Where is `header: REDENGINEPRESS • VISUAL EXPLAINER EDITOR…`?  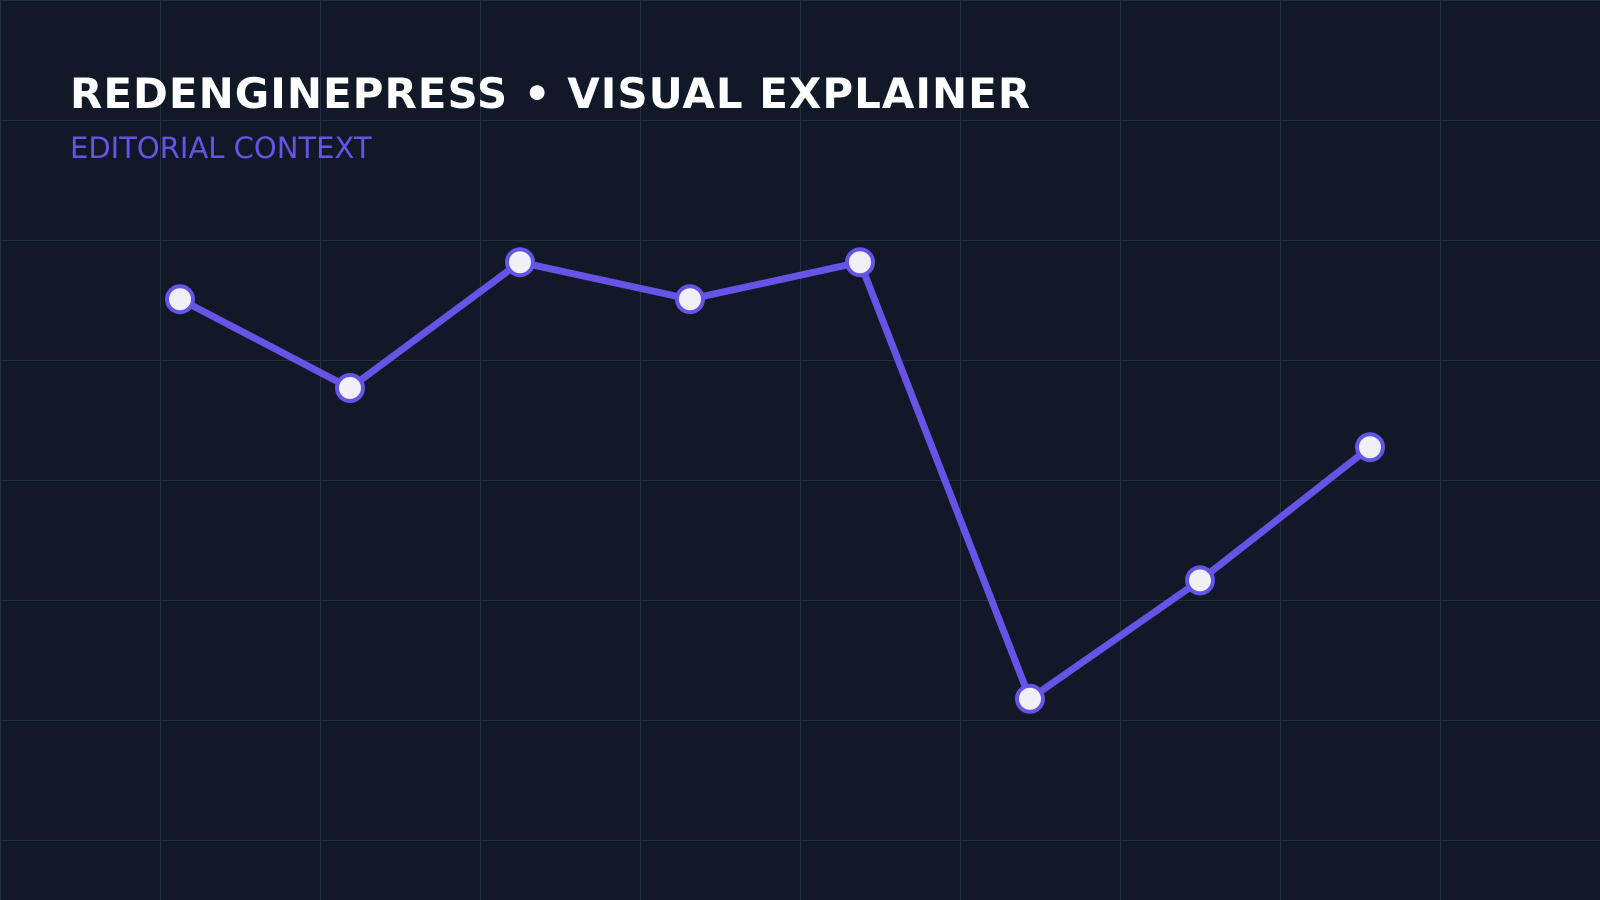 header: REDENGINEPRESS • VISUAL EXPLAINER EDITOR… is located at coordinates (550, 116).